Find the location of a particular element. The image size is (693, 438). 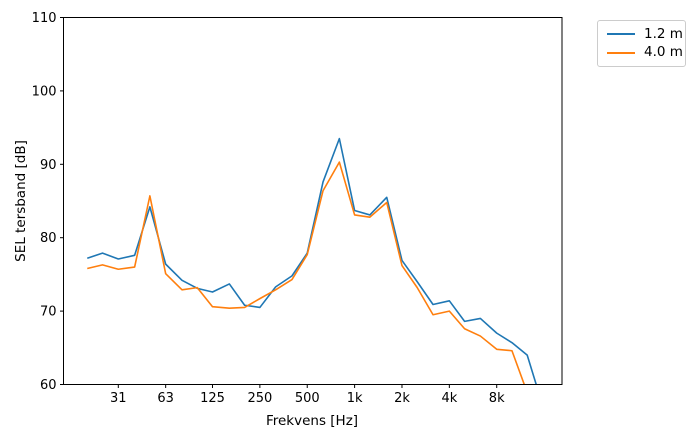

y-tick-label: 60 is located at coordinates (48, 385).